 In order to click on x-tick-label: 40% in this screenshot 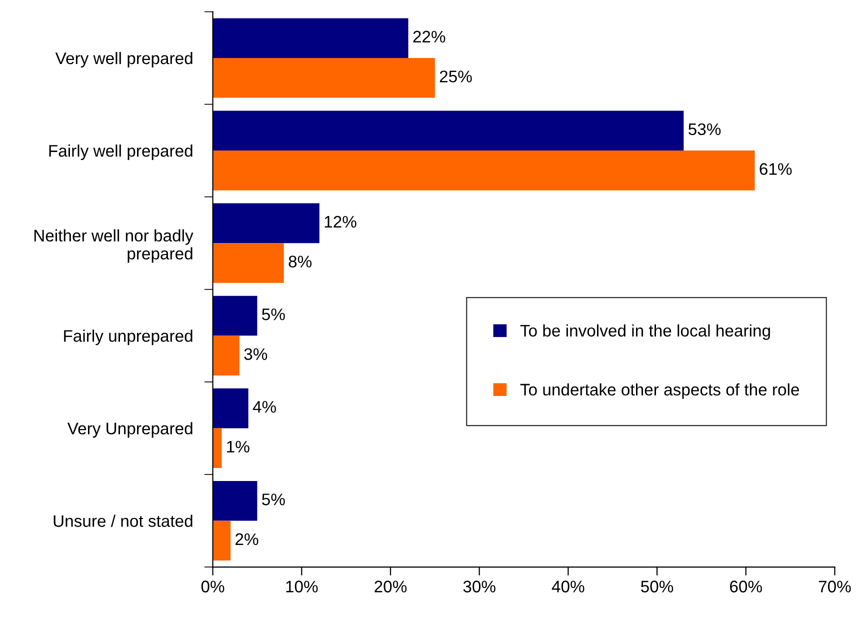, I will do `click(568, 586)`.